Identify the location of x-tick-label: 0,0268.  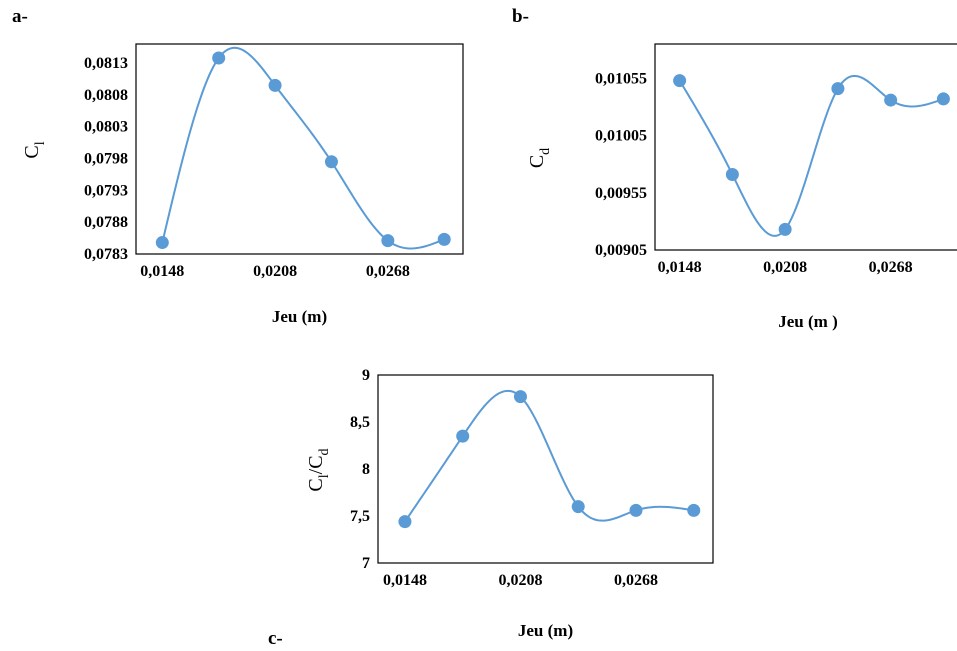
(388, 271).